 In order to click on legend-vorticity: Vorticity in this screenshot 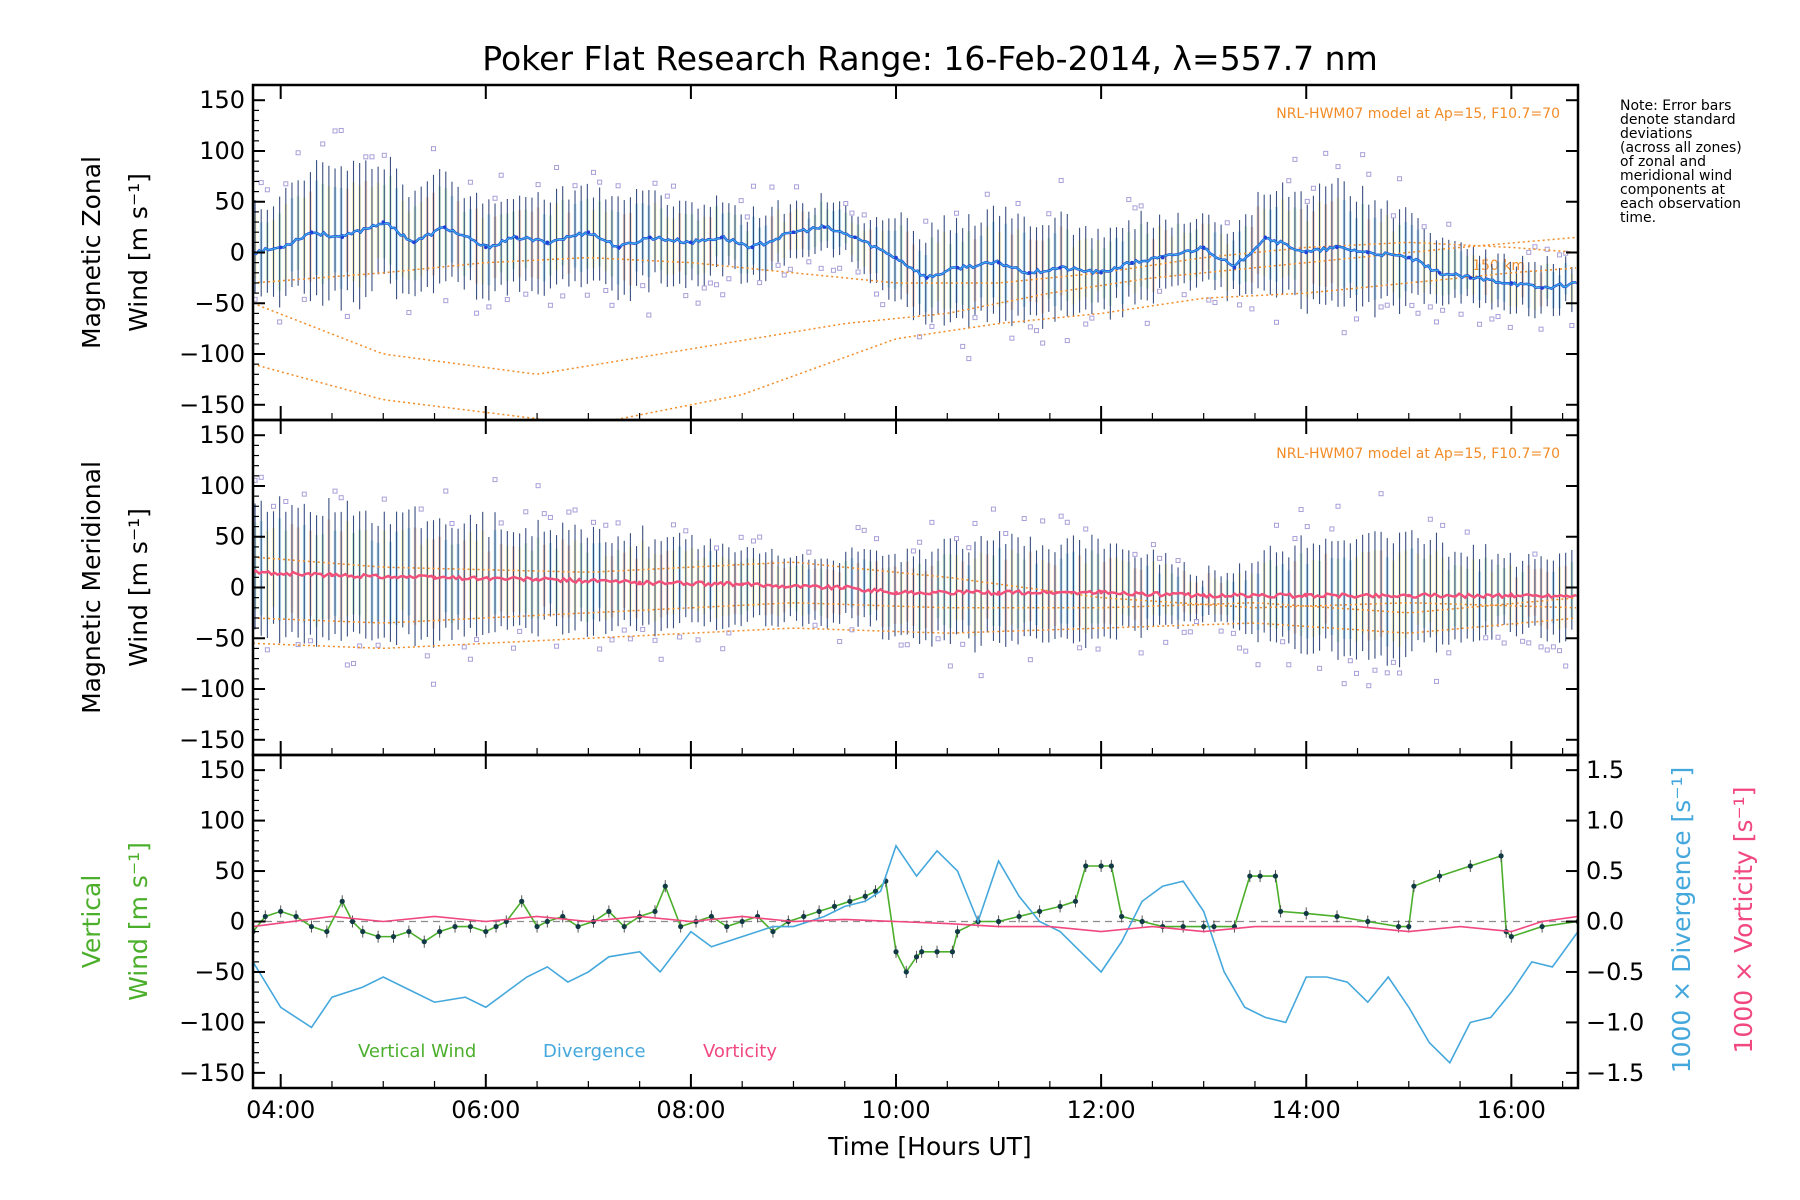, I will do `click(740, 1051)`.